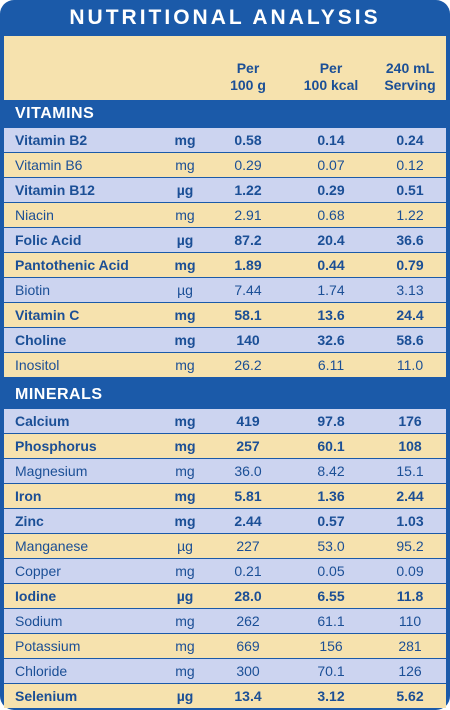 The width and height of the screenshot is (450, 710). I want to click on header-per-100kcal: Per 100 kcal, so click(331, 77).